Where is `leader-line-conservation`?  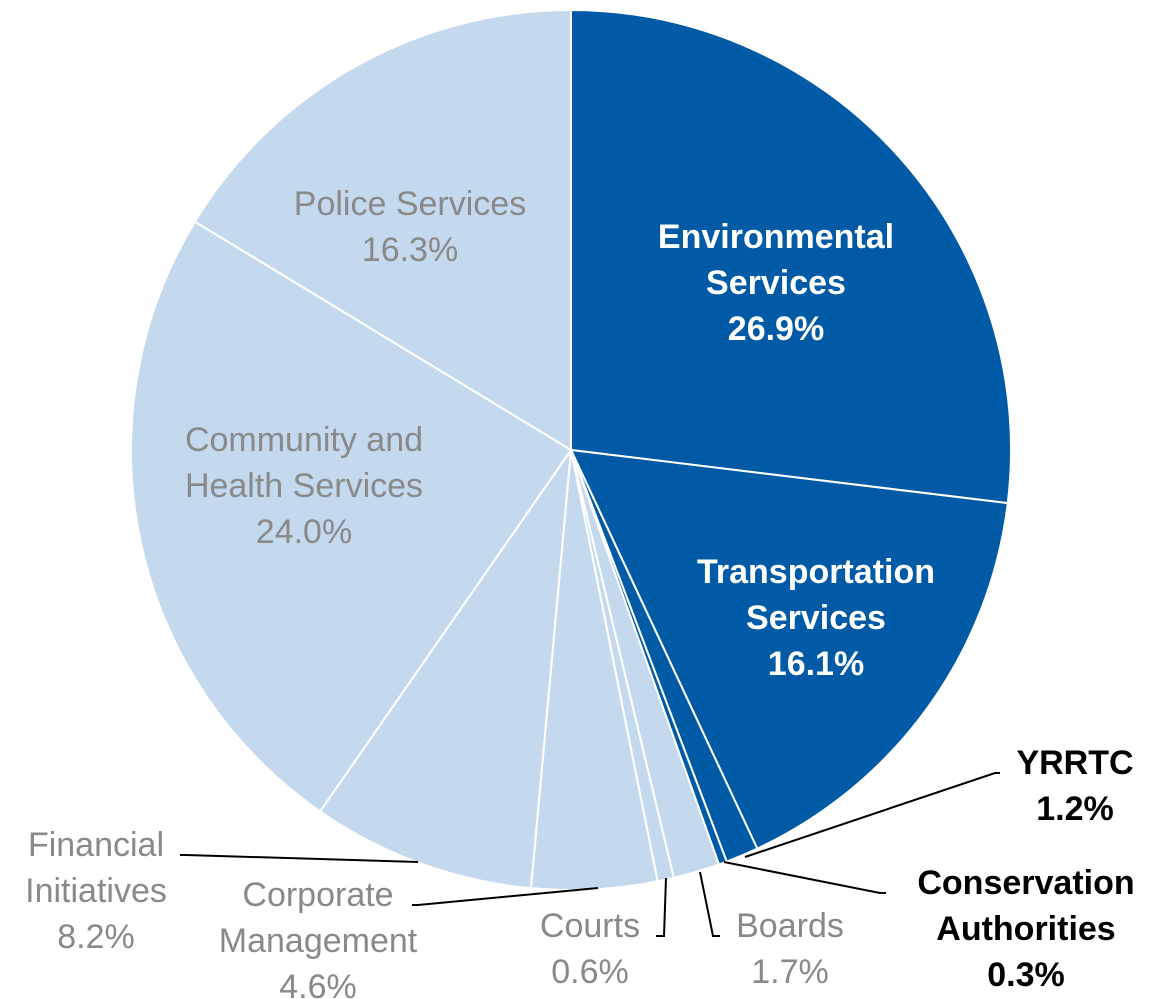 leader-line-conservation is located at coordinates (804, 877).